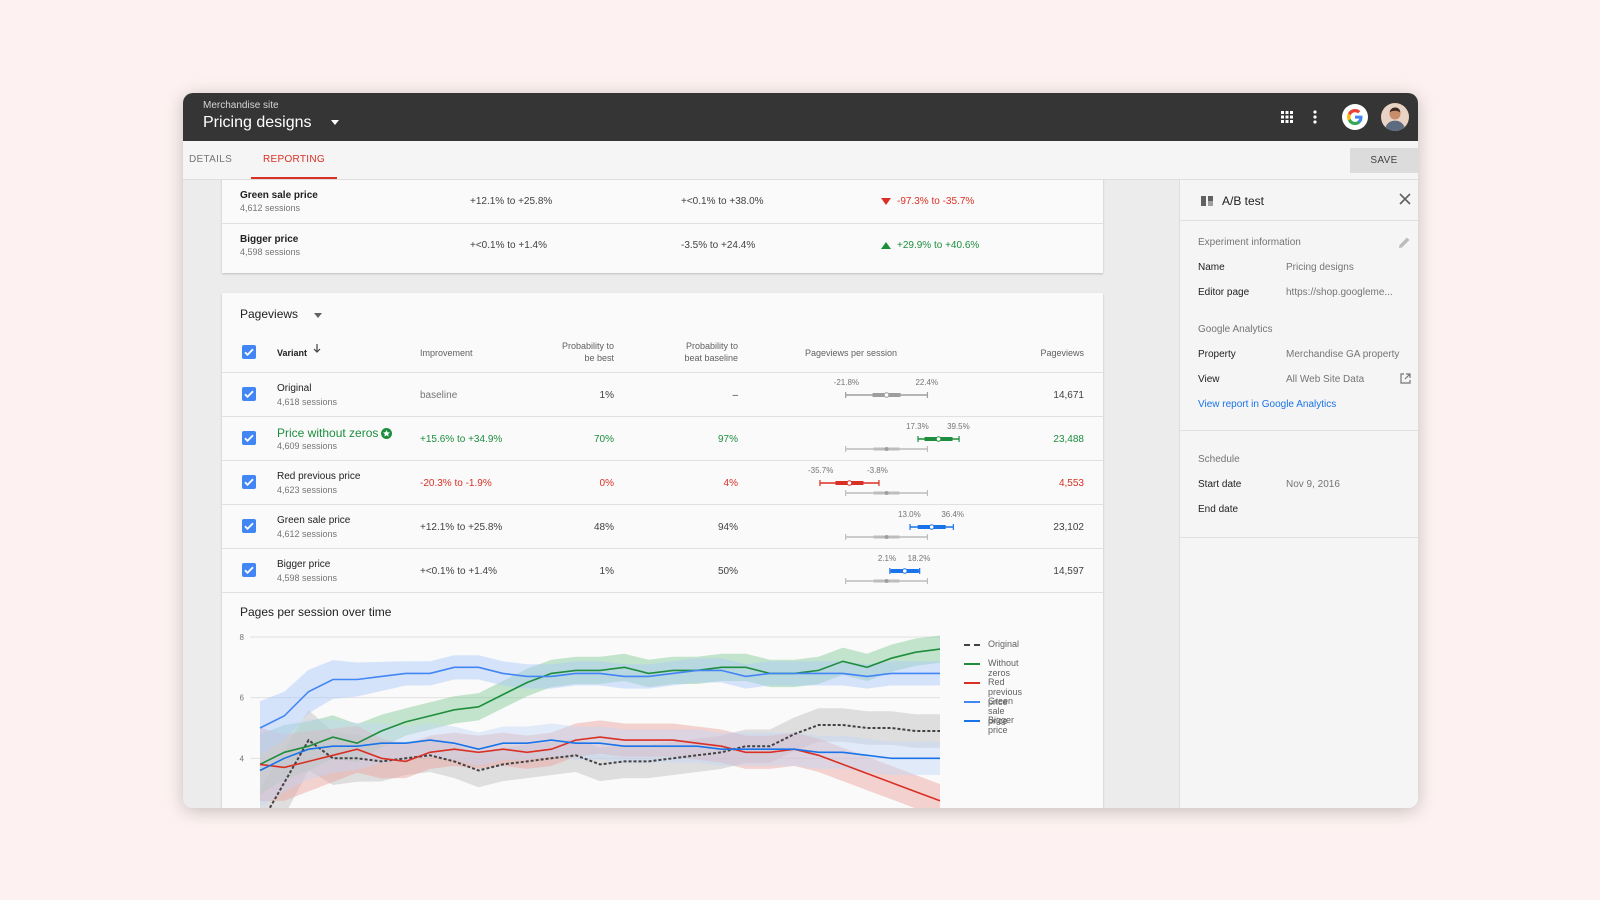 The width and height of the screenshot is (1600, 900). Describe the element at coordinates (851, 353) in the screenshot. I see `per-session-column-header: Pageviews per session` at that location.